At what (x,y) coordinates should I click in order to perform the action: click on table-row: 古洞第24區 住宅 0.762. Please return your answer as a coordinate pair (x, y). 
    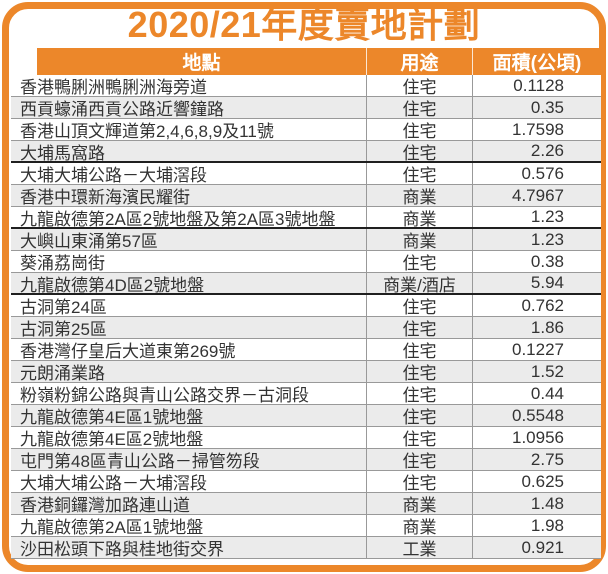
    Looking at the image, I should click on (306, 306).